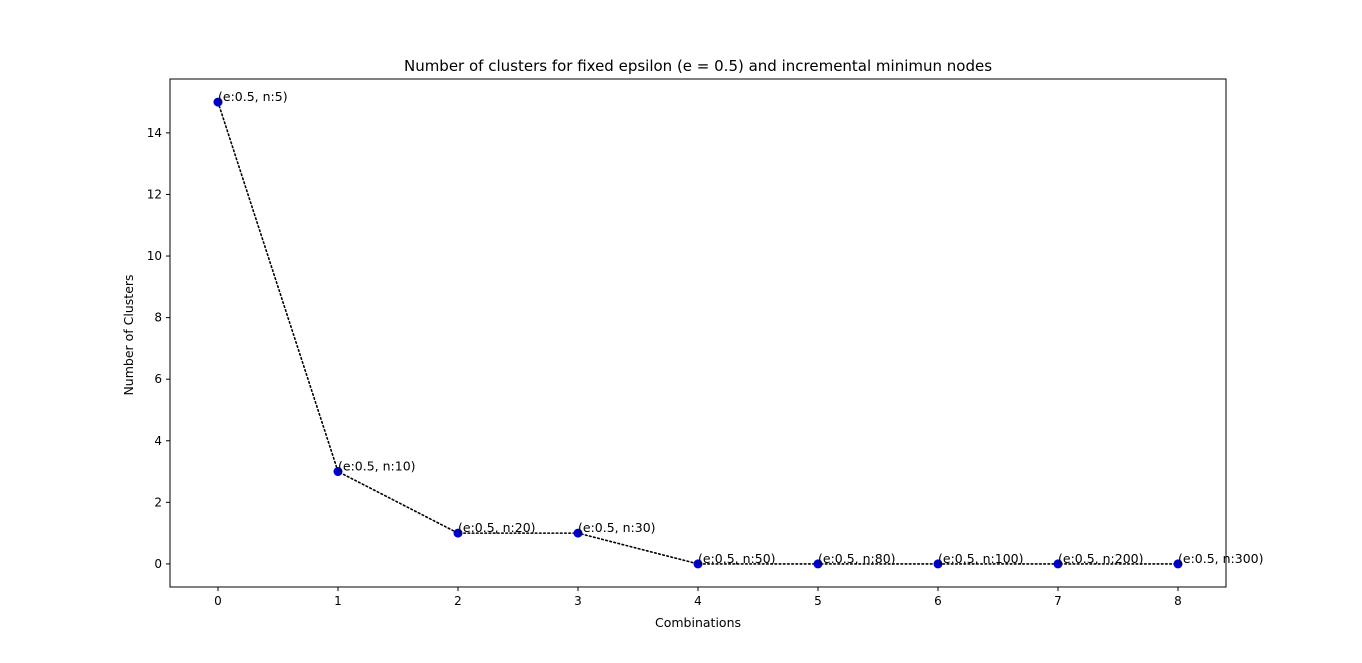 This screenshot has width=1362, height=663. What do you see at coordinates (1100, 558) in the screenshot?
I see `point-label: (e:0.5, n:200)` at bounding box center [1100, 558].